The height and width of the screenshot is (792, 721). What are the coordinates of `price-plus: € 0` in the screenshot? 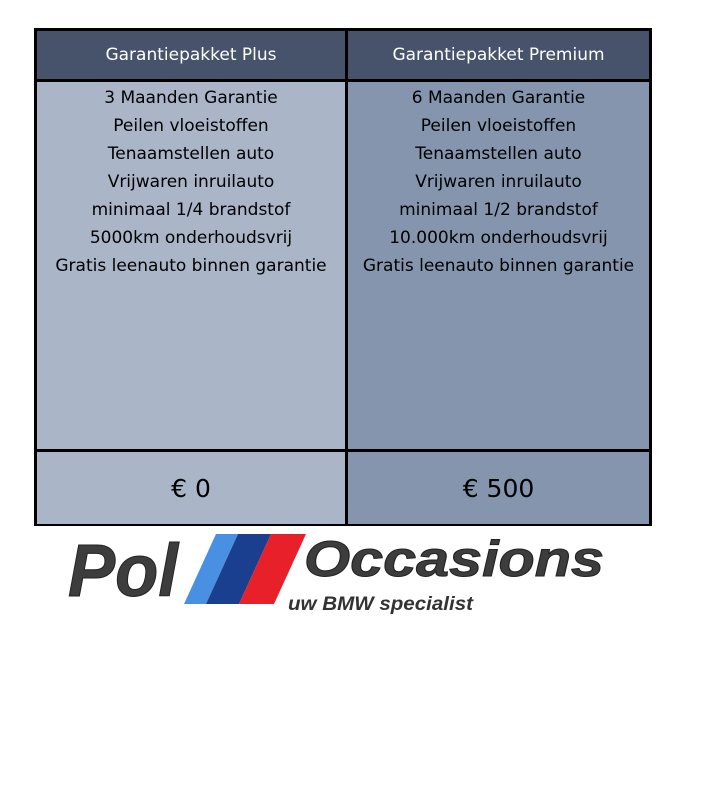 It's located at (191, 488).